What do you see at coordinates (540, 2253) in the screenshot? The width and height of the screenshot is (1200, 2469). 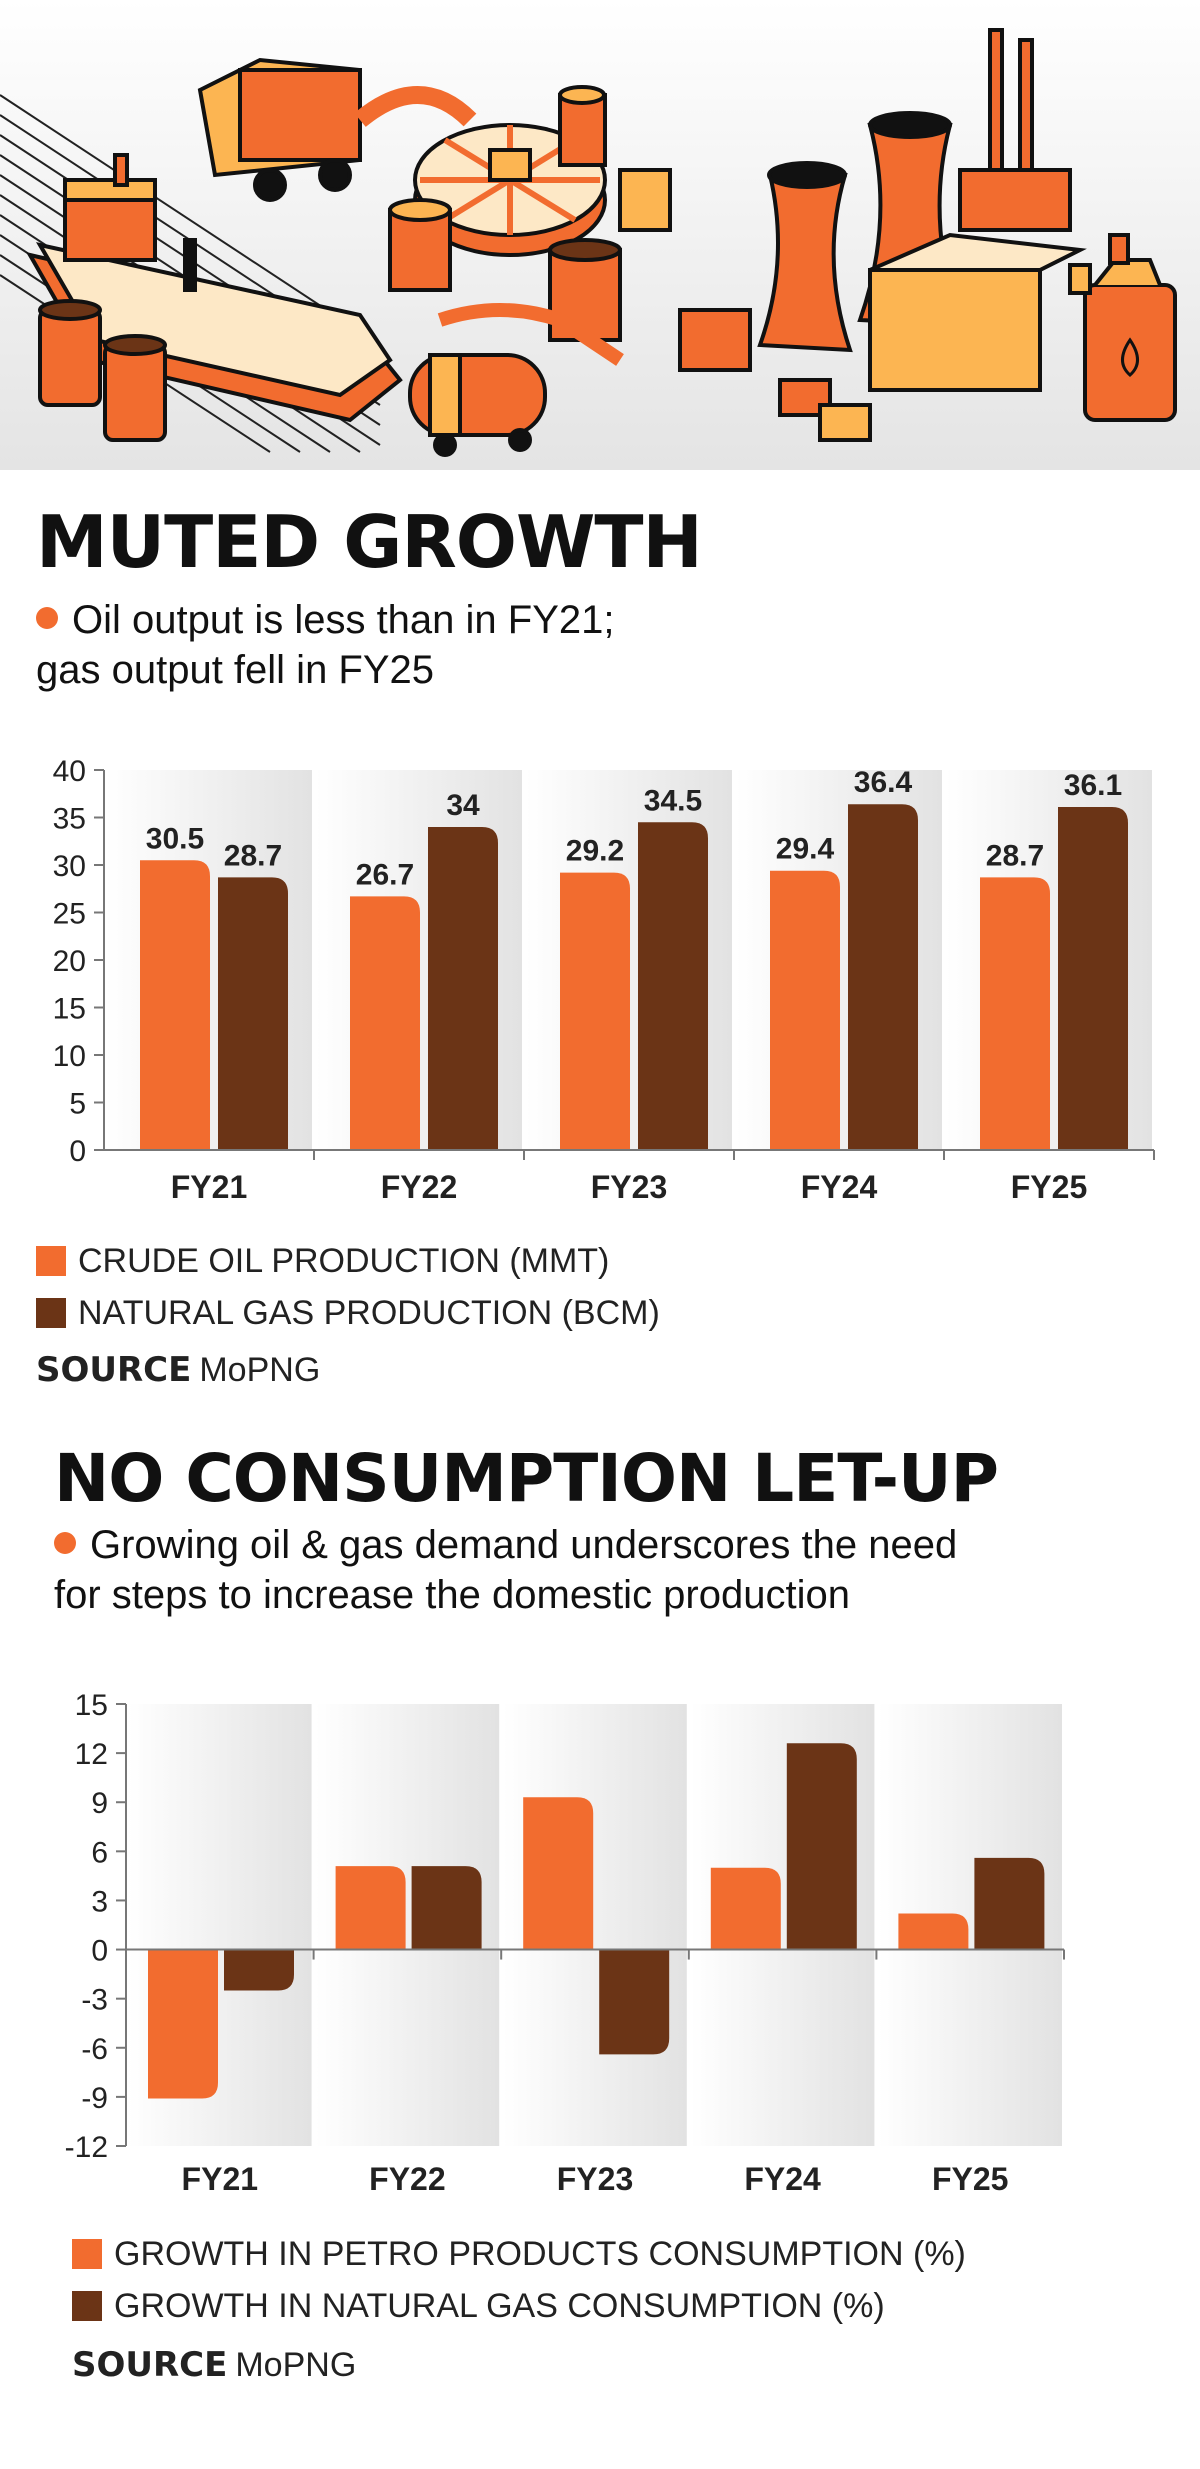 I see `legend-label-petro-growth: GROWTH IN PETRO PRODUCTS CONSUMPTION (%)` at bounding box center [540, 2253].